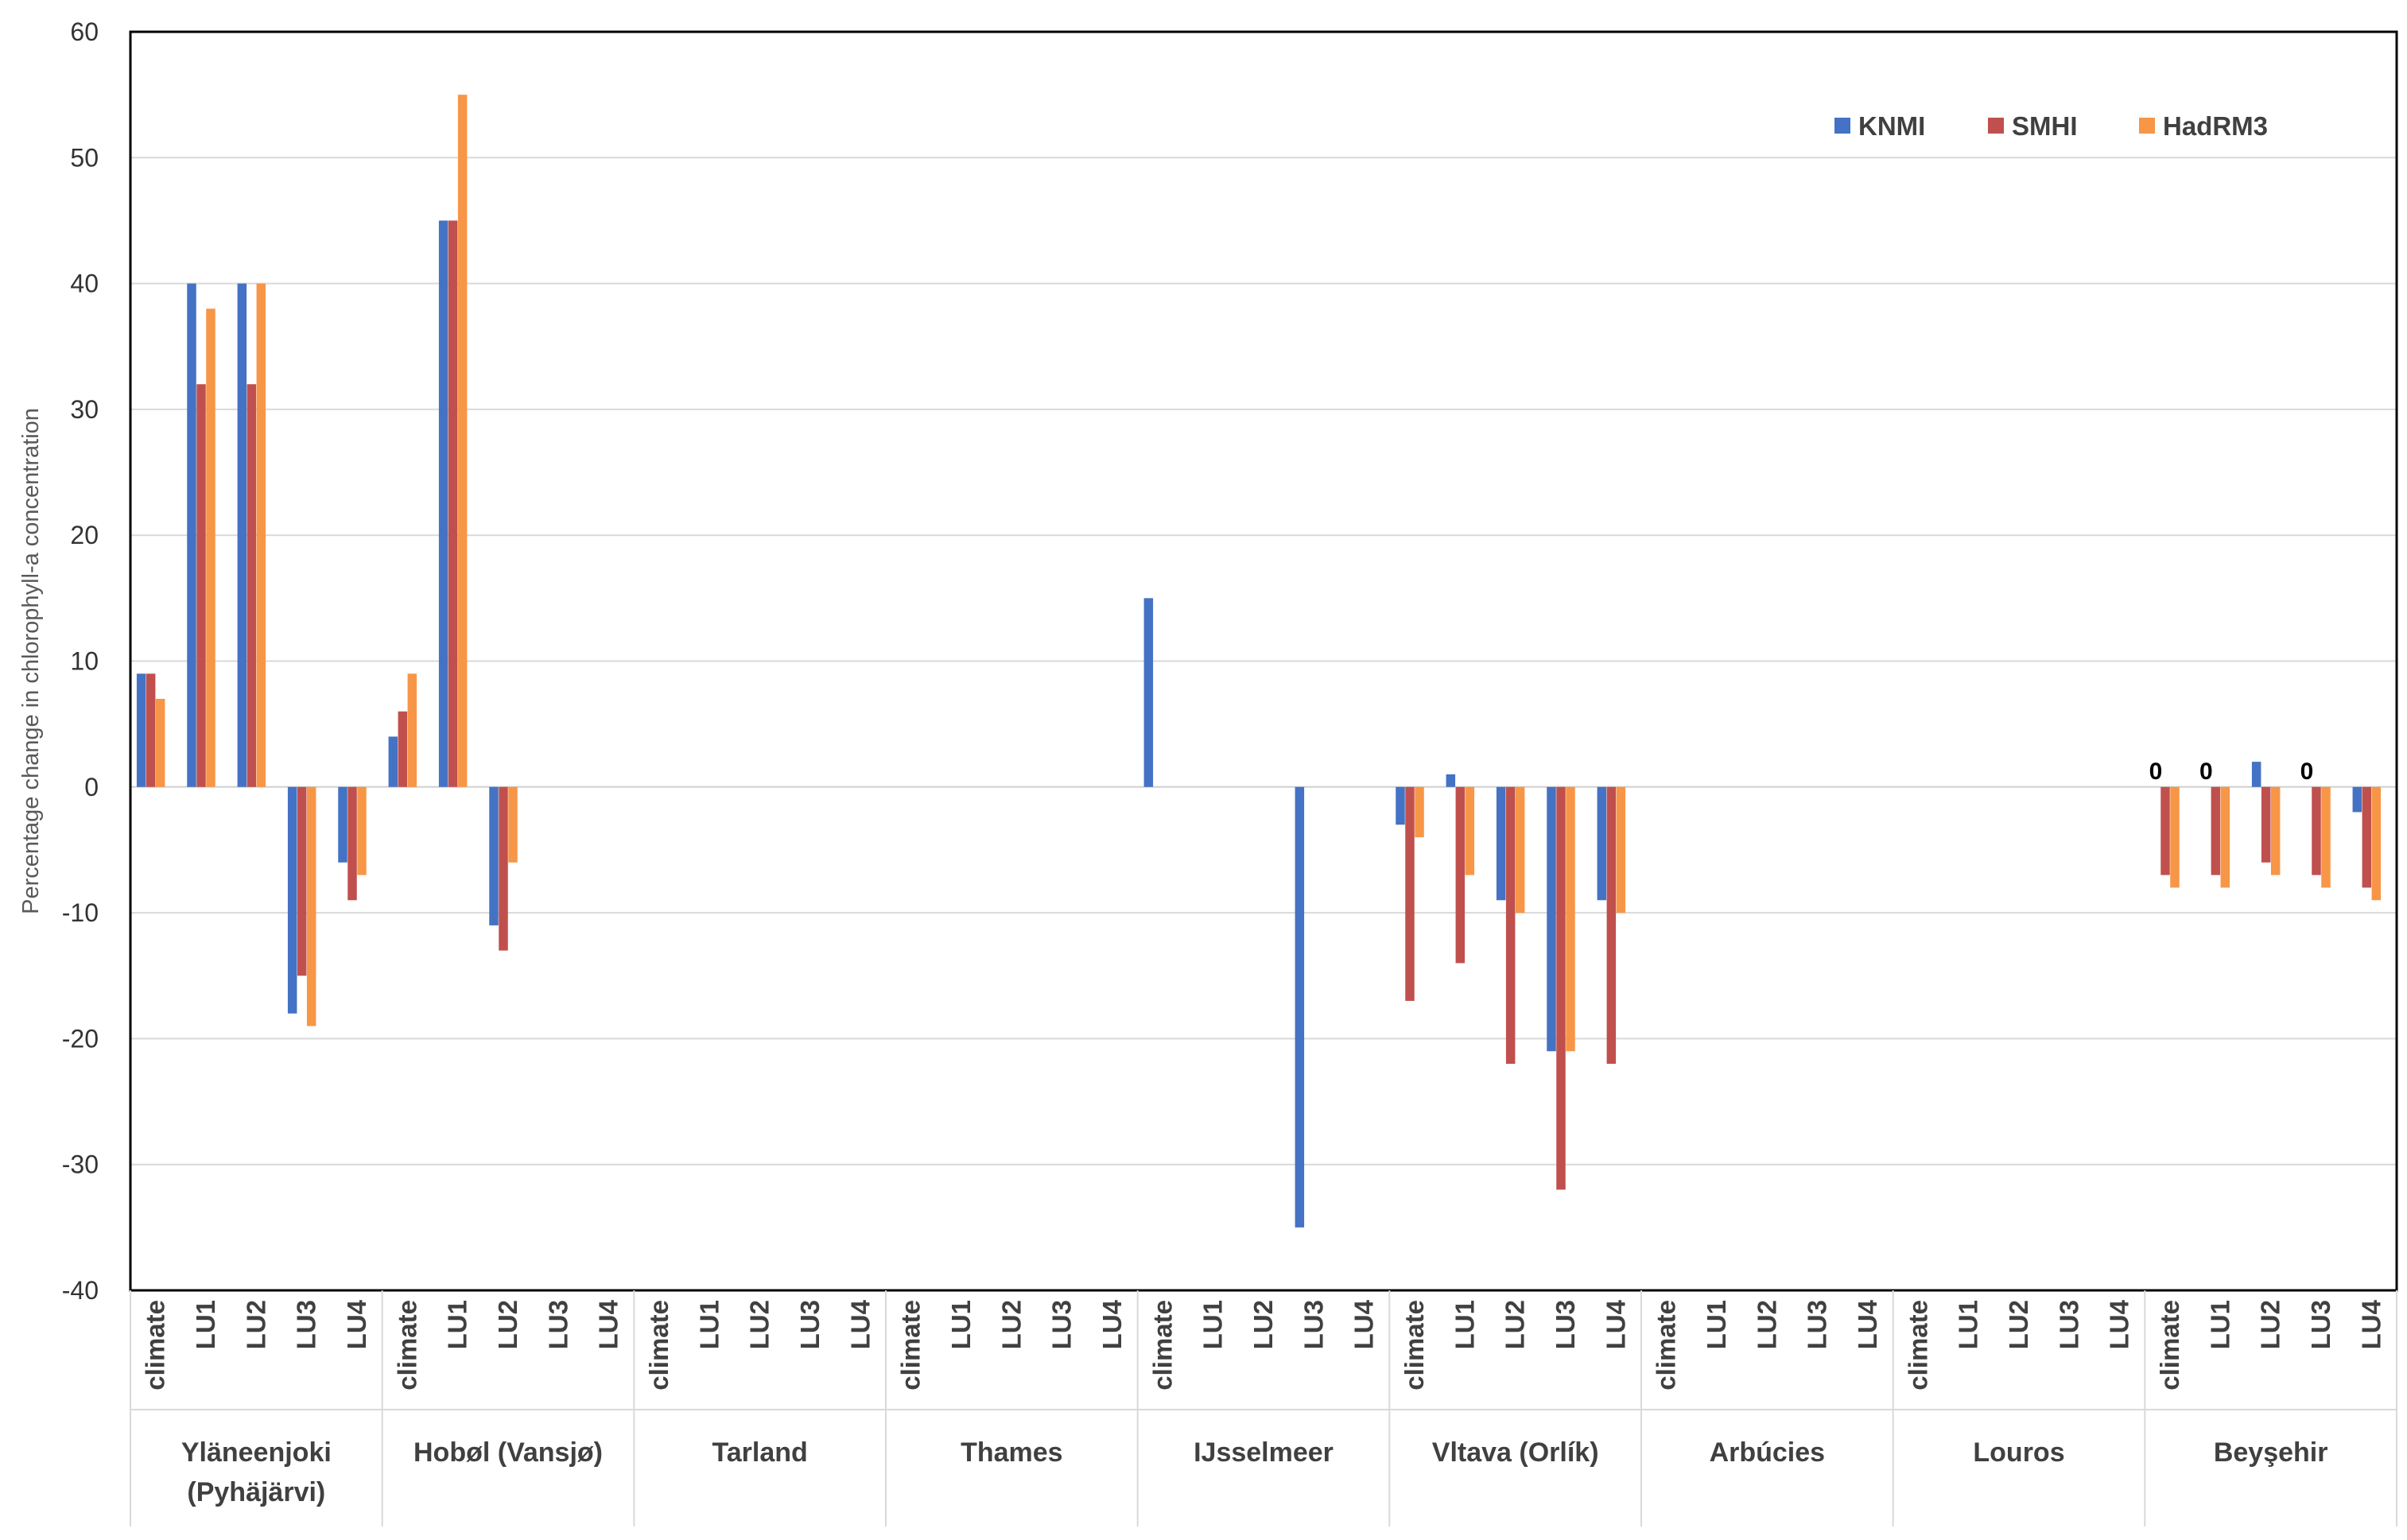 Image resolution: width=2407 pixels, height=1540 pixels. Describe the element at coordinates (508, 1452) in the screenshot. I see `group-label: Hobøl (Vansjø)` at that location.